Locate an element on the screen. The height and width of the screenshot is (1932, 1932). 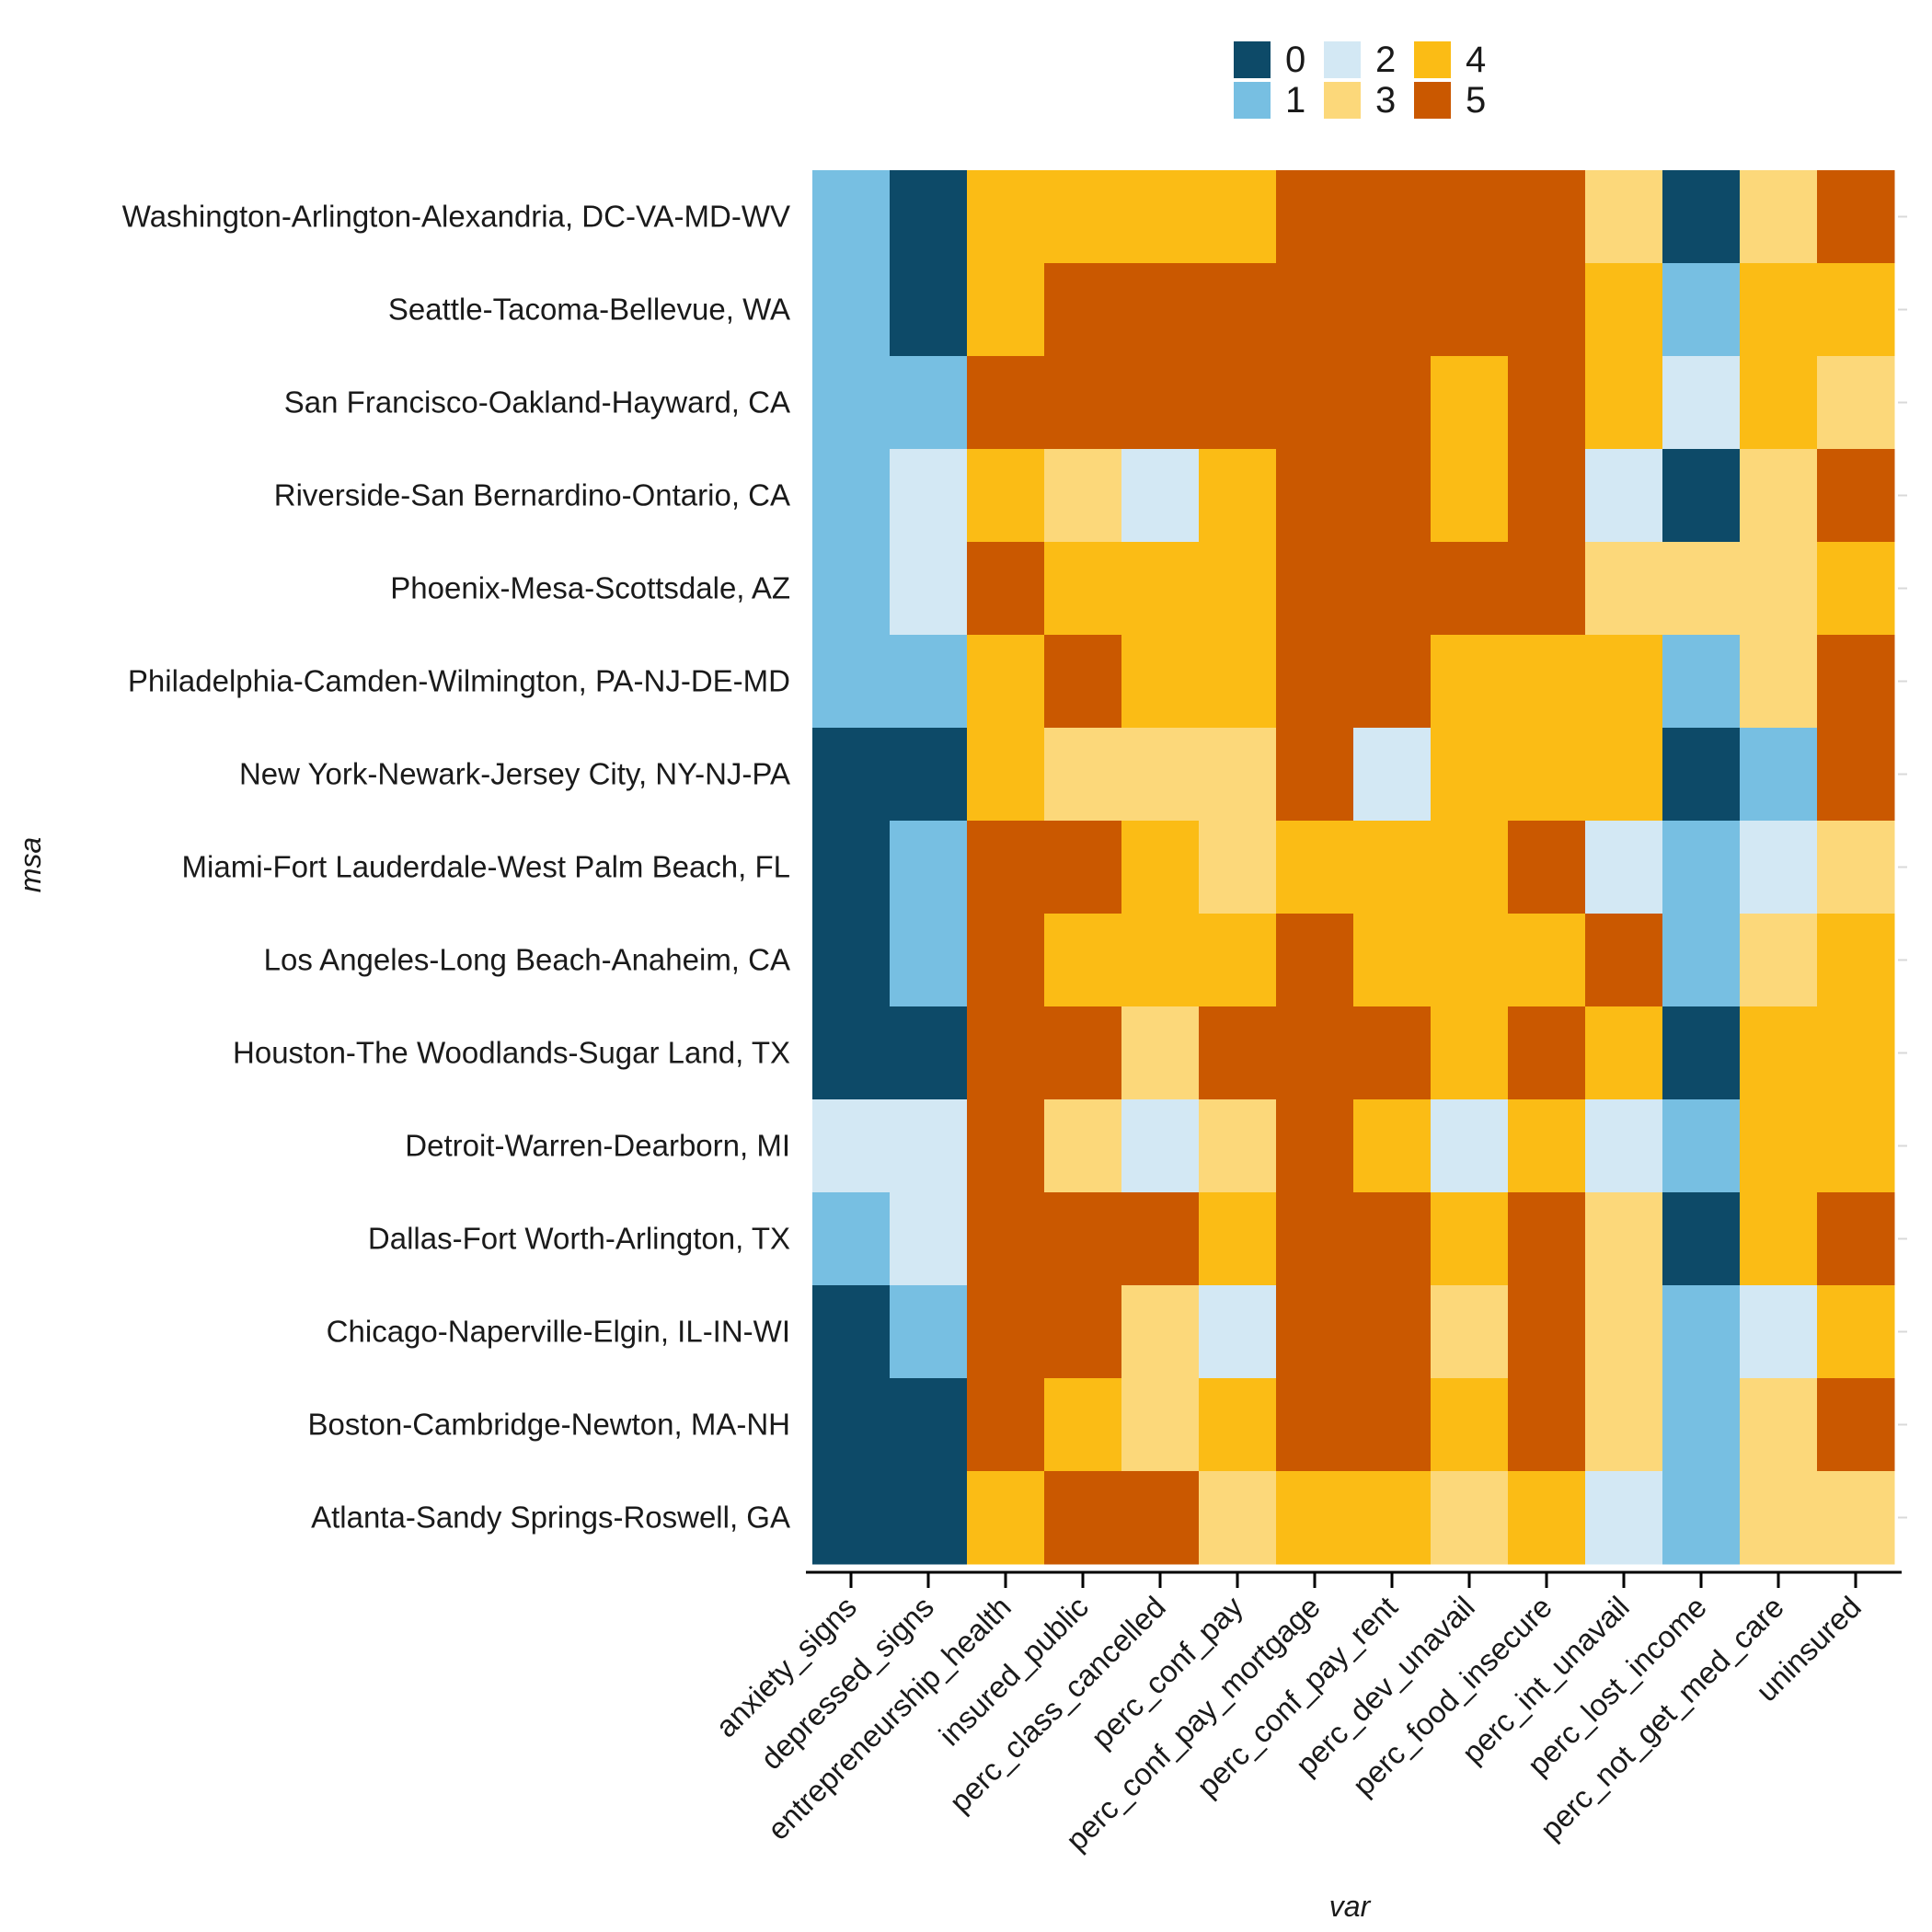
legend-label: 4 is located at coordinates (1476, 60).